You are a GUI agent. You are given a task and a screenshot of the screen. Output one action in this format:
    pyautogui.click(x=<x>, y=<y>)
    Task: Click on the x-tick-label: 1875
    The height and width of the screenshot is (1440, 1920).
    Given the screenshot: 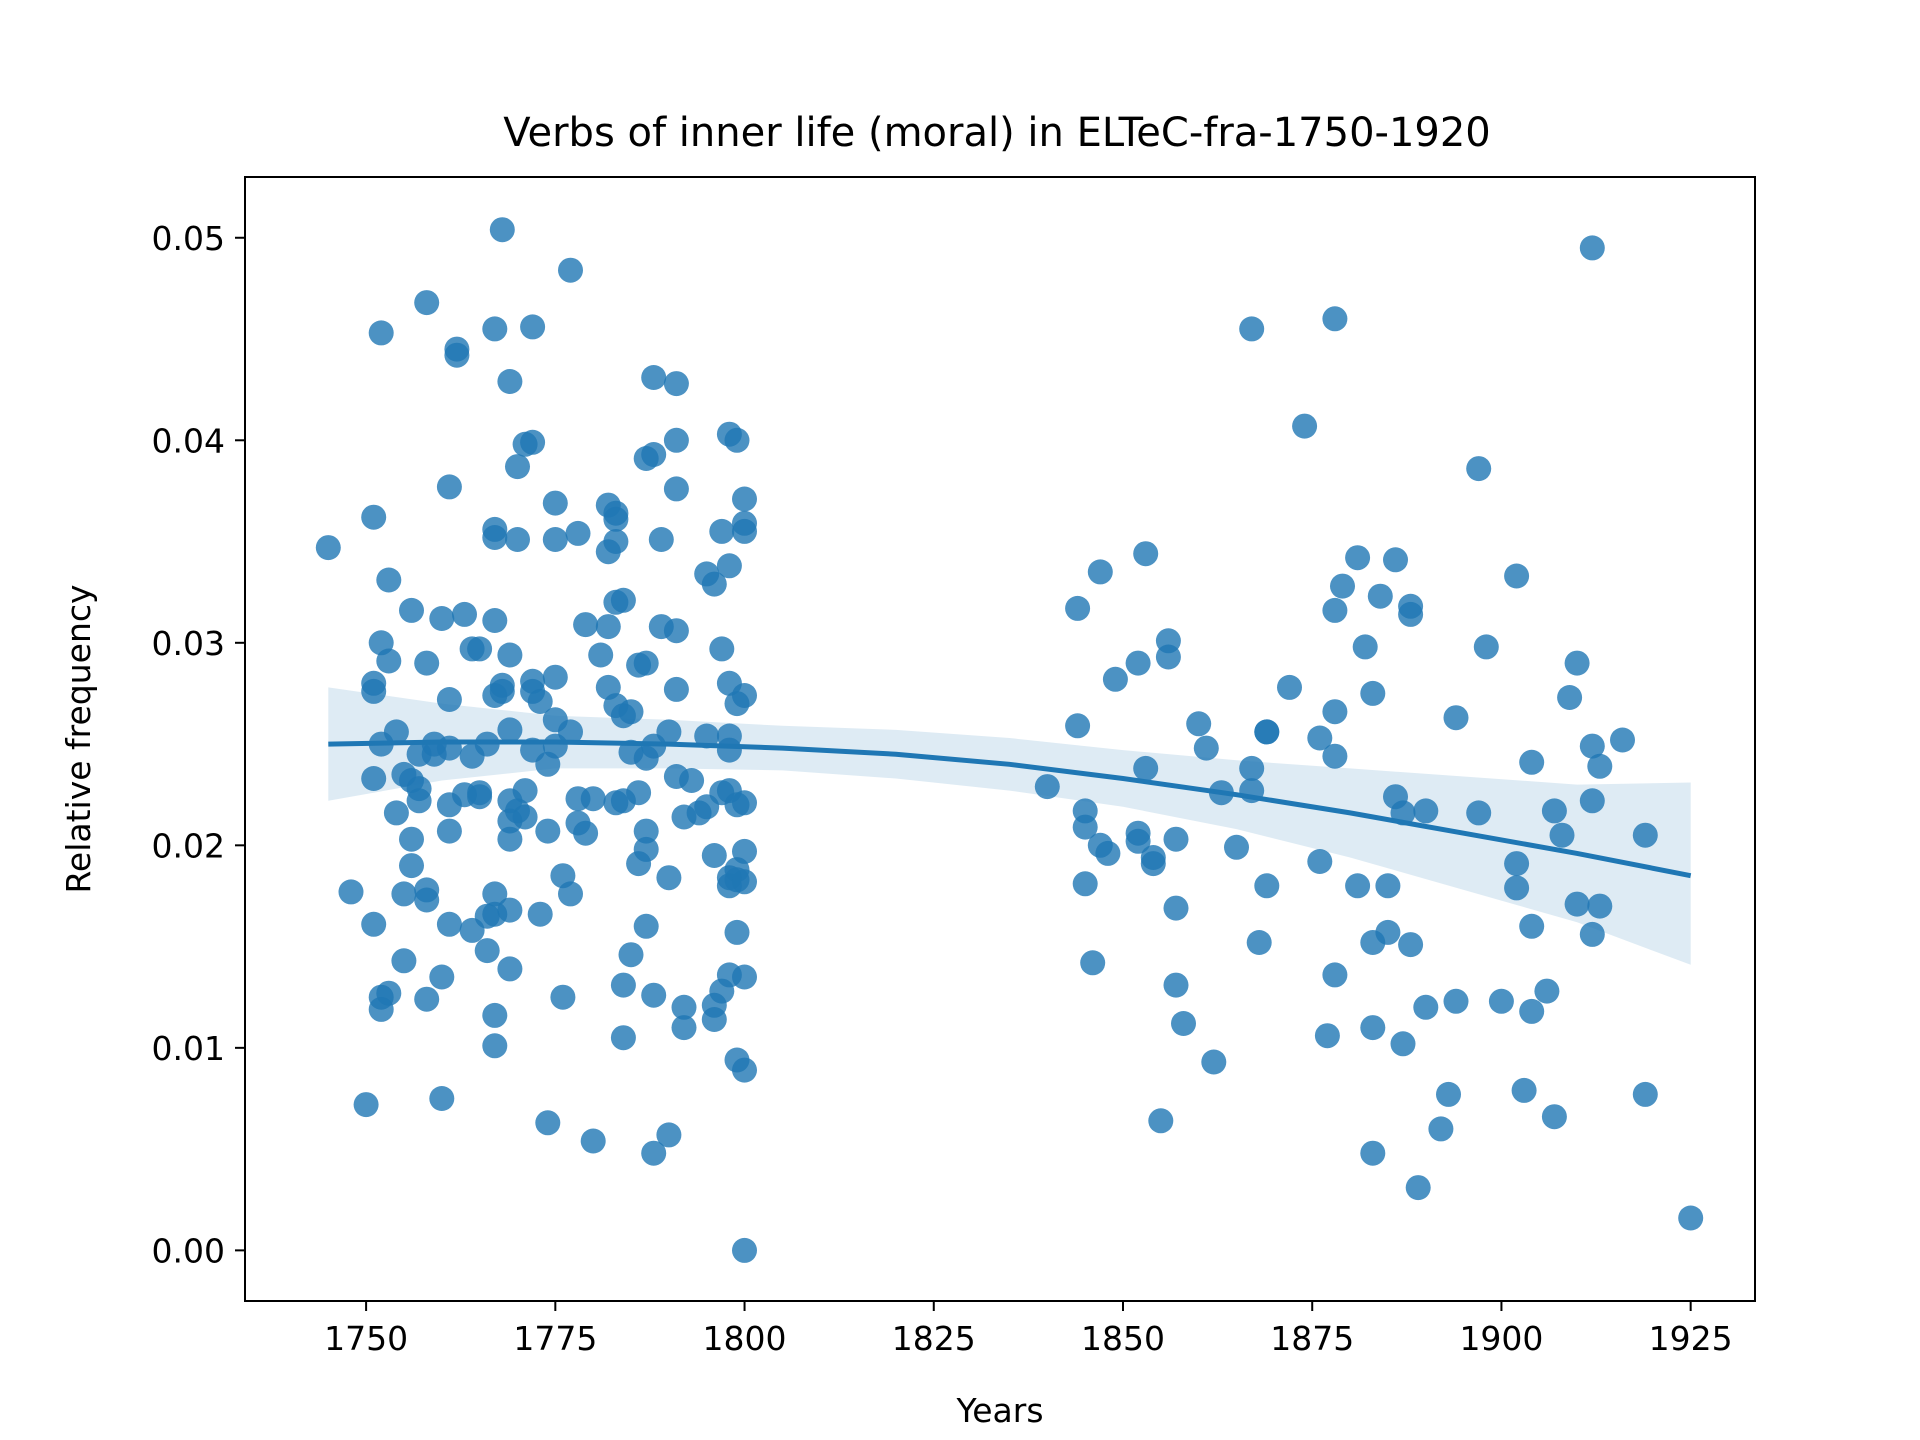 What is the action you would take?
    pyautogui.click(x=1312, y=1338)
    